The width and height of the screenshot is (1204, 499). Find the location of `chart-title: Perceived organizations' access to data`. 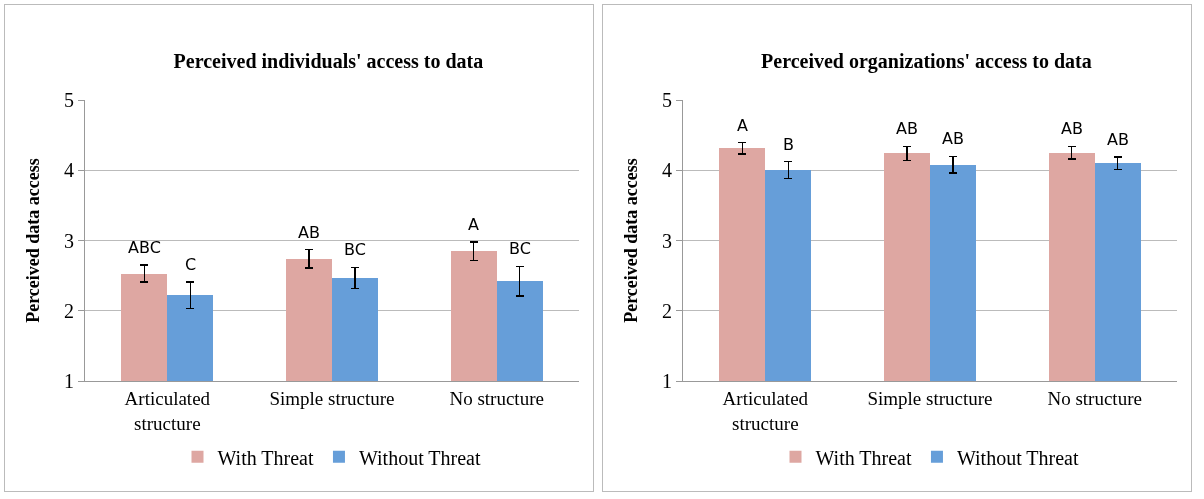

chart-title: Perceived organizations' access to data is located at coordinates (926, 61).